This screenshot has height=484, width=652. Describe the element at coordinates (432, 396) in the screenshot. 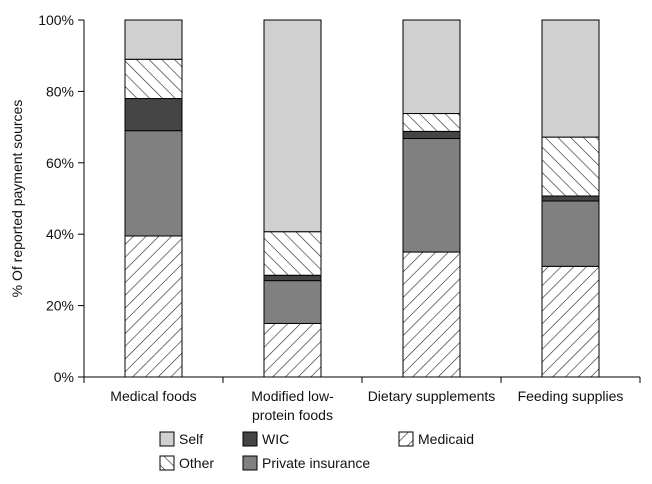

I see `x-category-label: Dietary supplements` at that location.